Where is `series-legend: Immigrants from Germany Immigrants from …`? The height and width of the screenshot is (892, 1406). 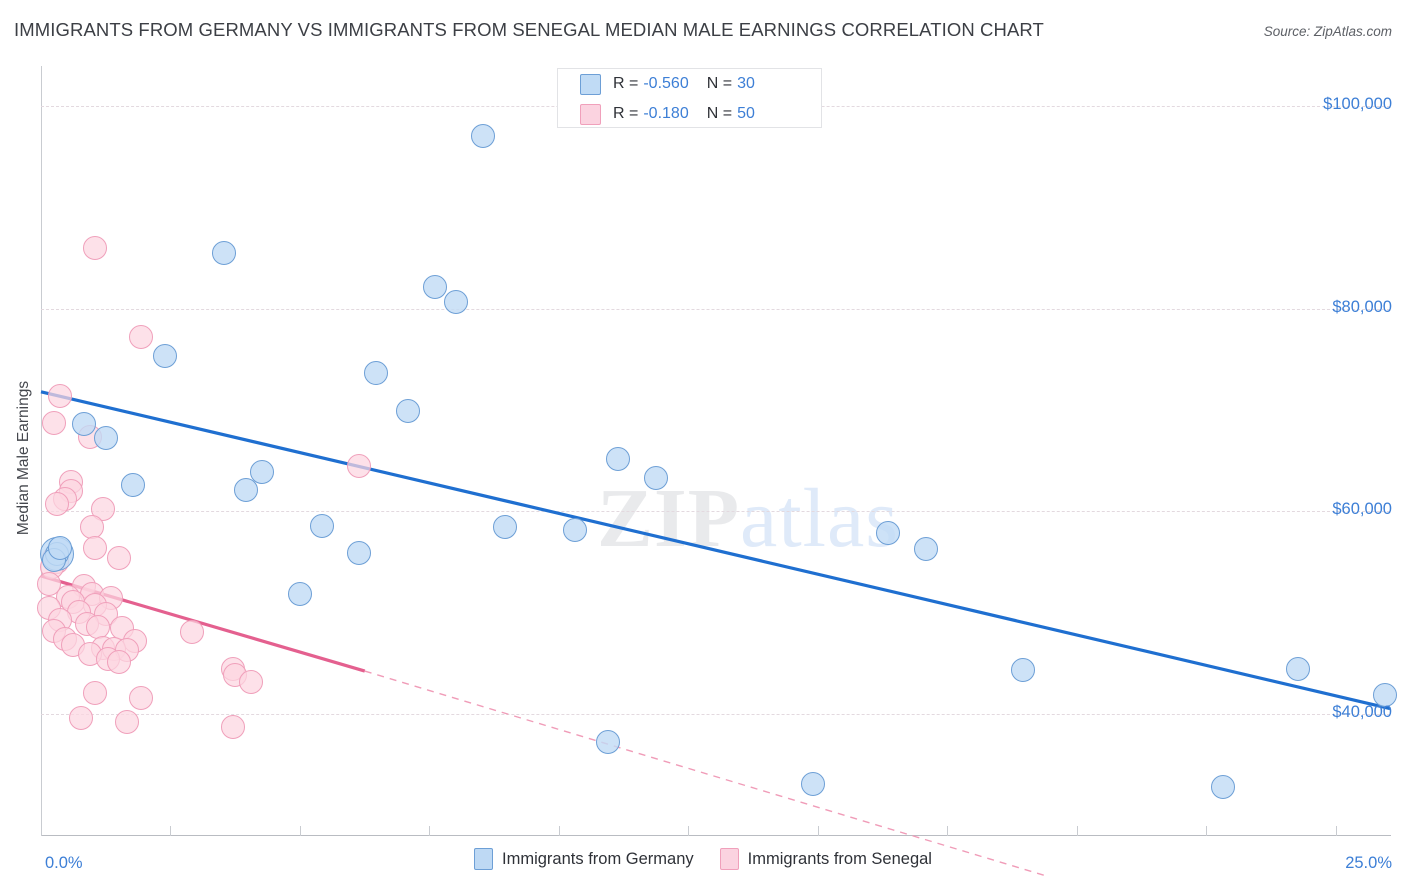 series-legend: Immigrants from Germany Immigrants from … is located at coordinates (703, 859).